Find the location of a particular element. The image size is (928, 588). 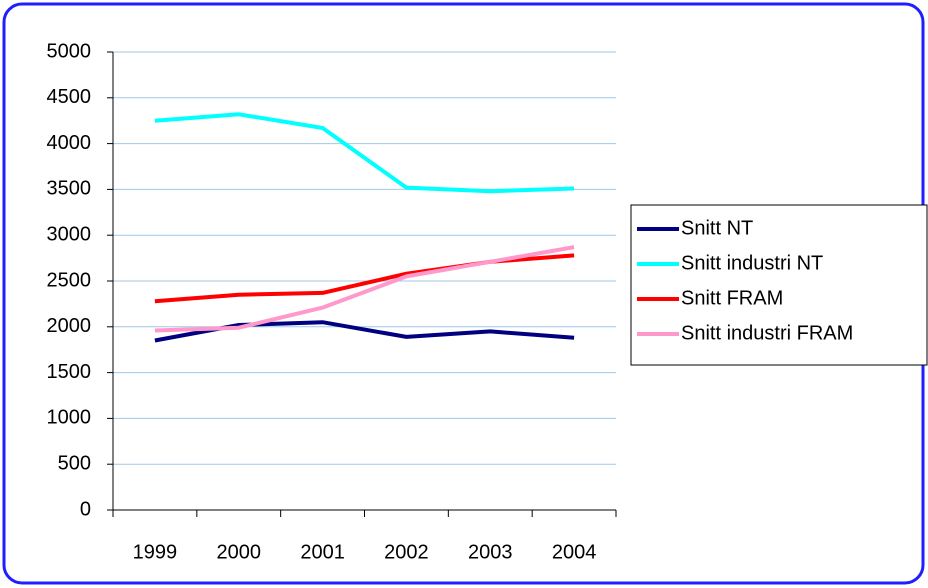

y-tick-label: 2500 is located at coordinates (69, 280).